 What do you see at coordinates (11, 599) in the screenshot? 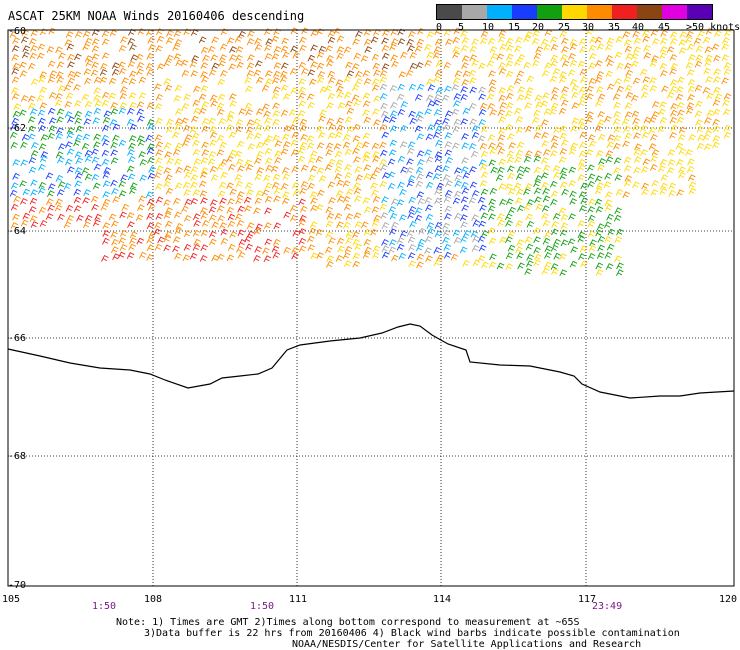
I see `lon-label: 105` at bounding box center [11, 599].